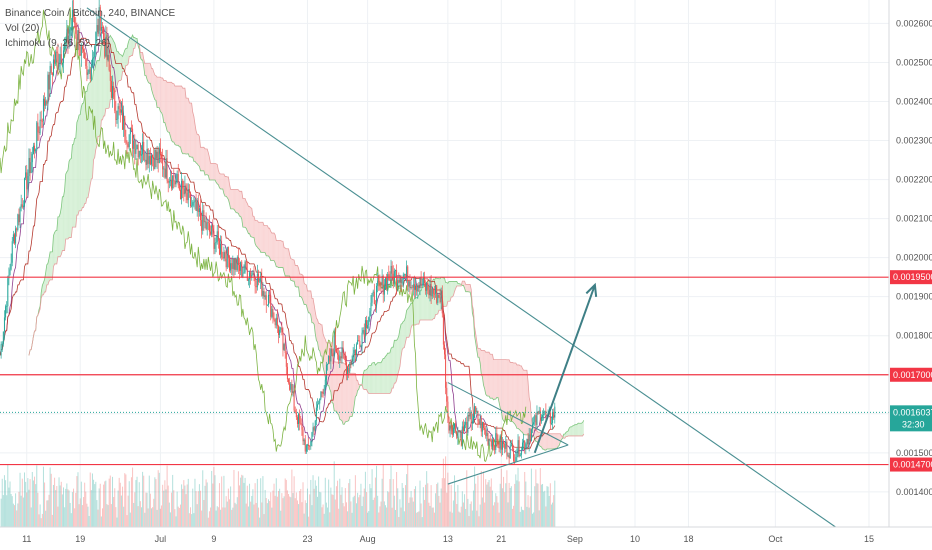 This screenshot has width=932, height=550. What do you see at coordinates (22, 28) in the screenshot?
I see `legend-volume: Vol (20)` at bounding box center [22, 28].